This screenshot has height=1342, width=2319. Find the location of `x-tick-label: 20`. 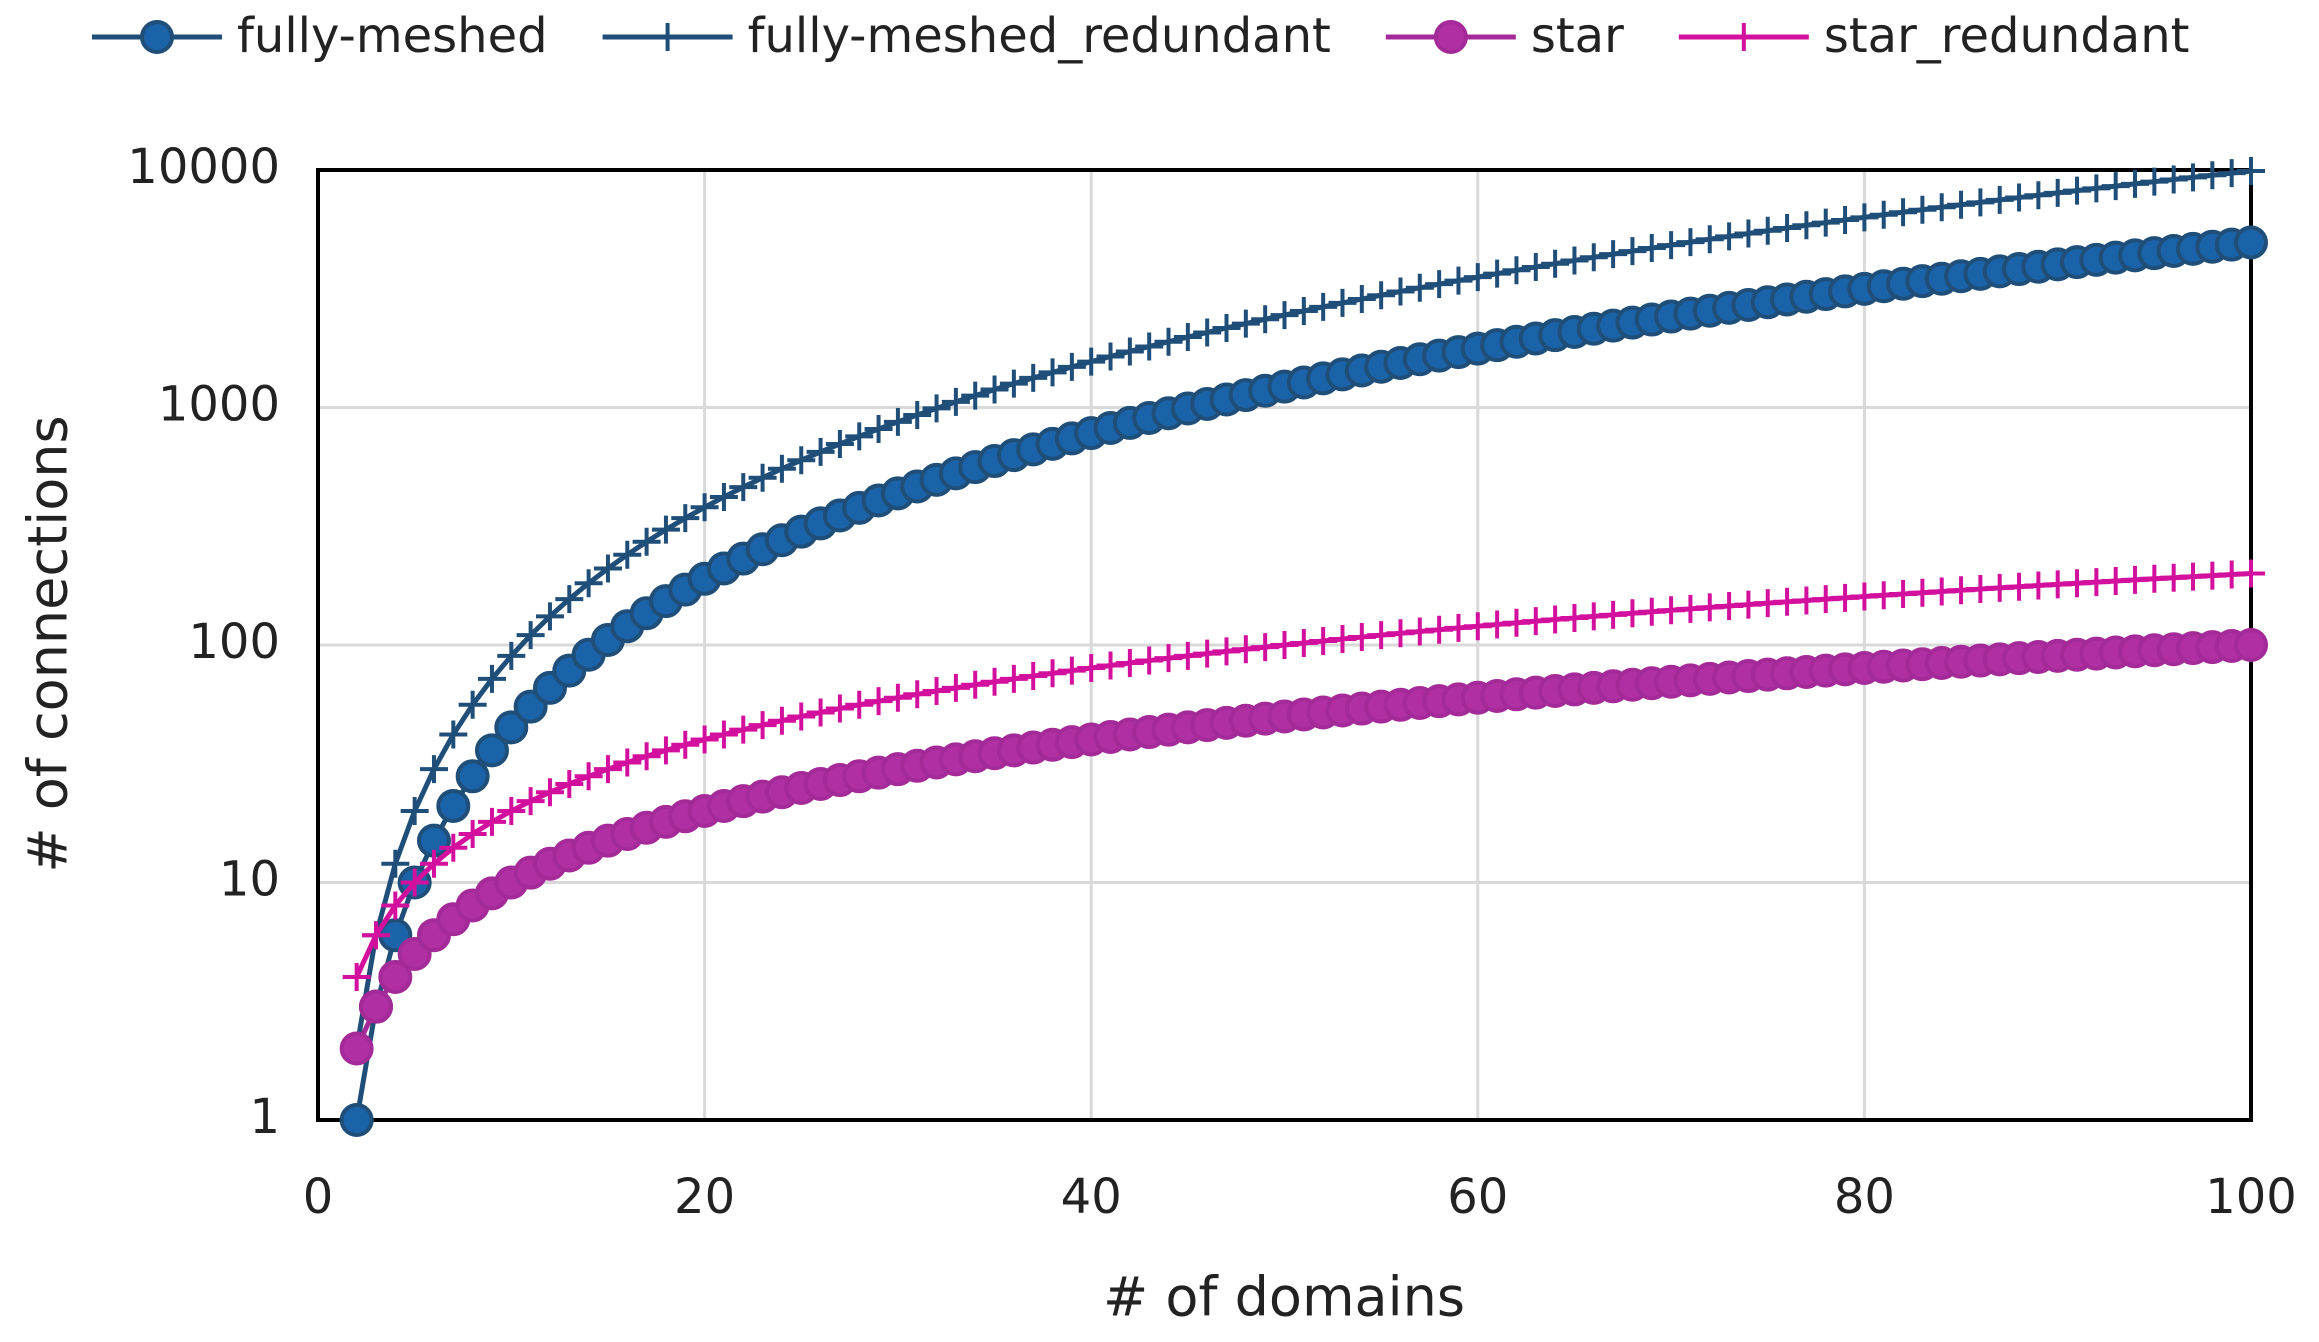

x-tick-label: 20 is located at coordinates (704, 1197).